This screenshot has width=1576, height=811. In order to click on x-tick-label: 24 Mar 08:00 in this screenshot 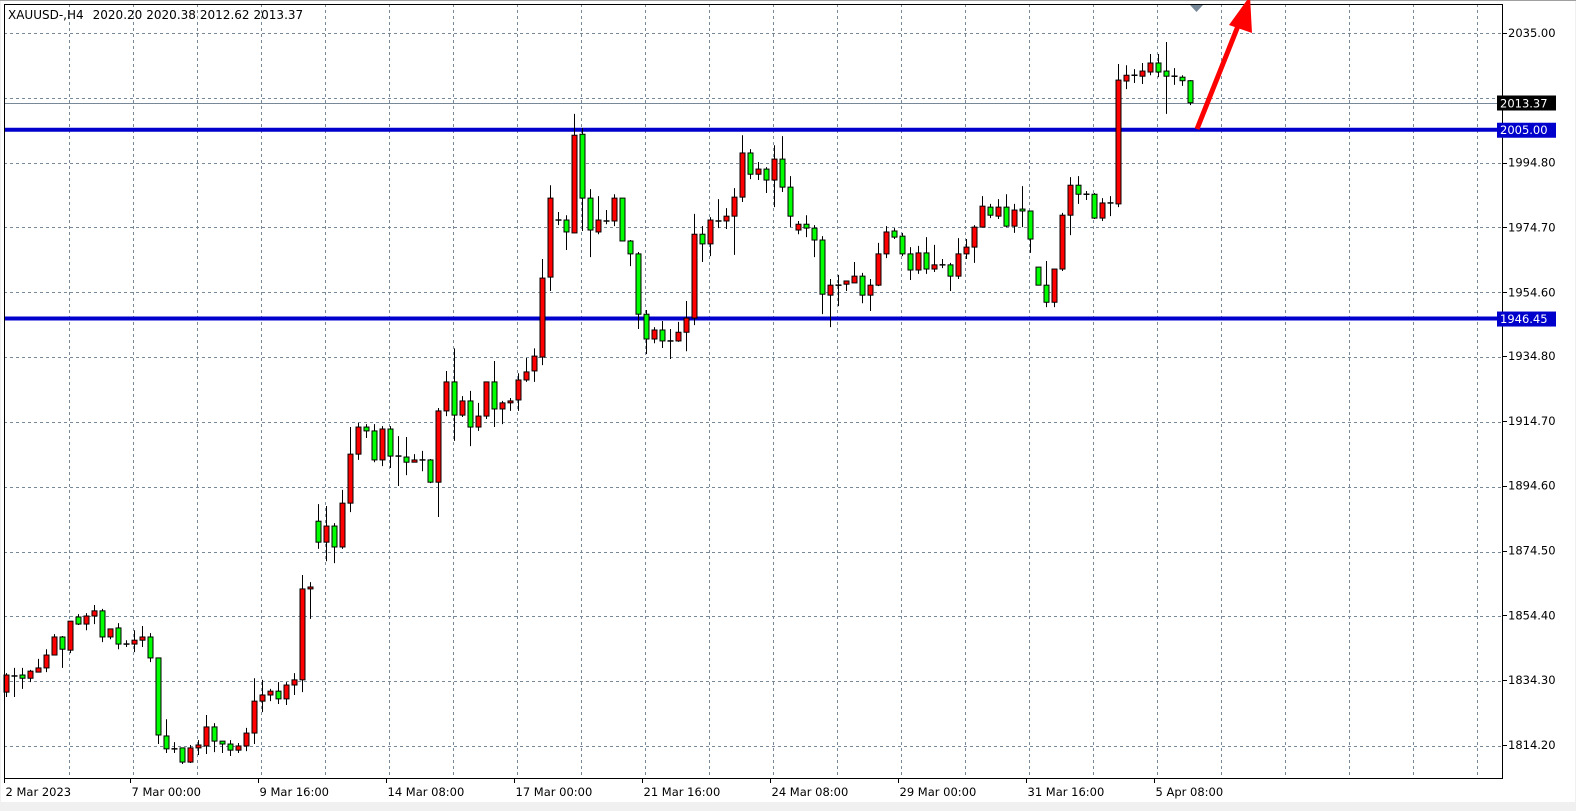, I will do `click(810, 792)`.